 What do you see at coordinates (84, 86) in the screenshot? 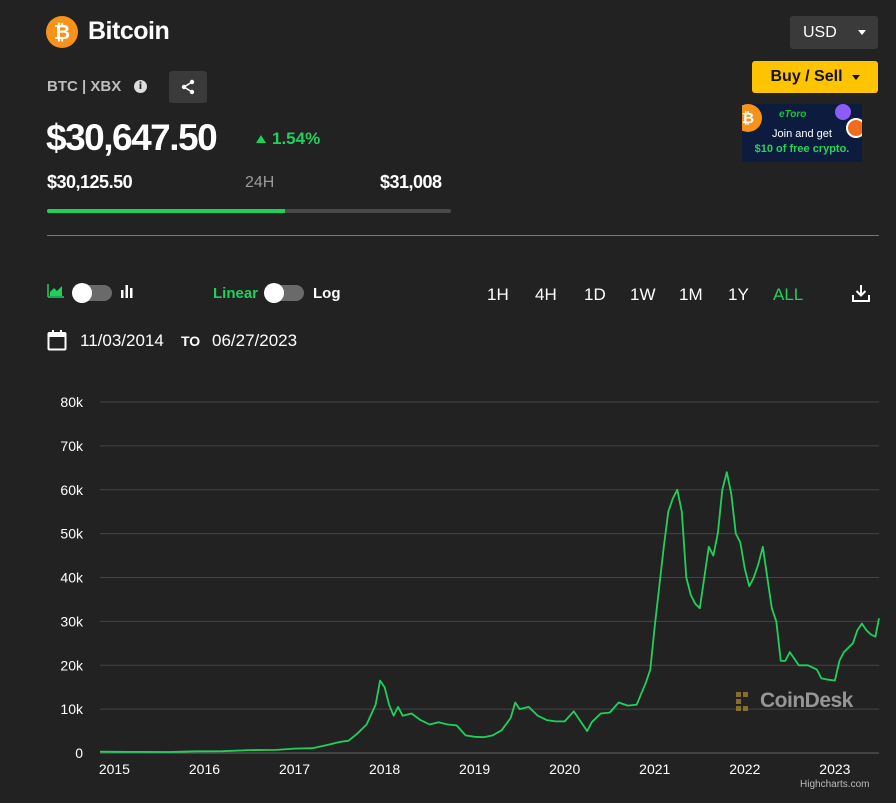
I see `ticker-label: BTC | XBX` at bounding box center [84, 86].